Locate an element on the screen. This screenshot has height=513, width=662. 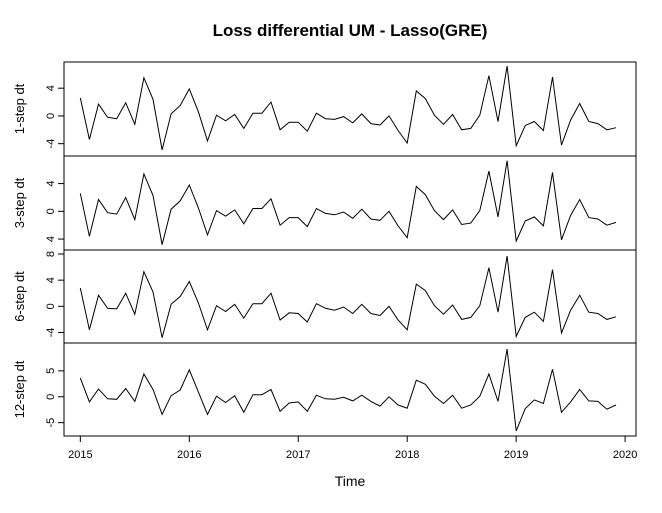
y-tick-label: 8 is located at coordinates (51, 254).